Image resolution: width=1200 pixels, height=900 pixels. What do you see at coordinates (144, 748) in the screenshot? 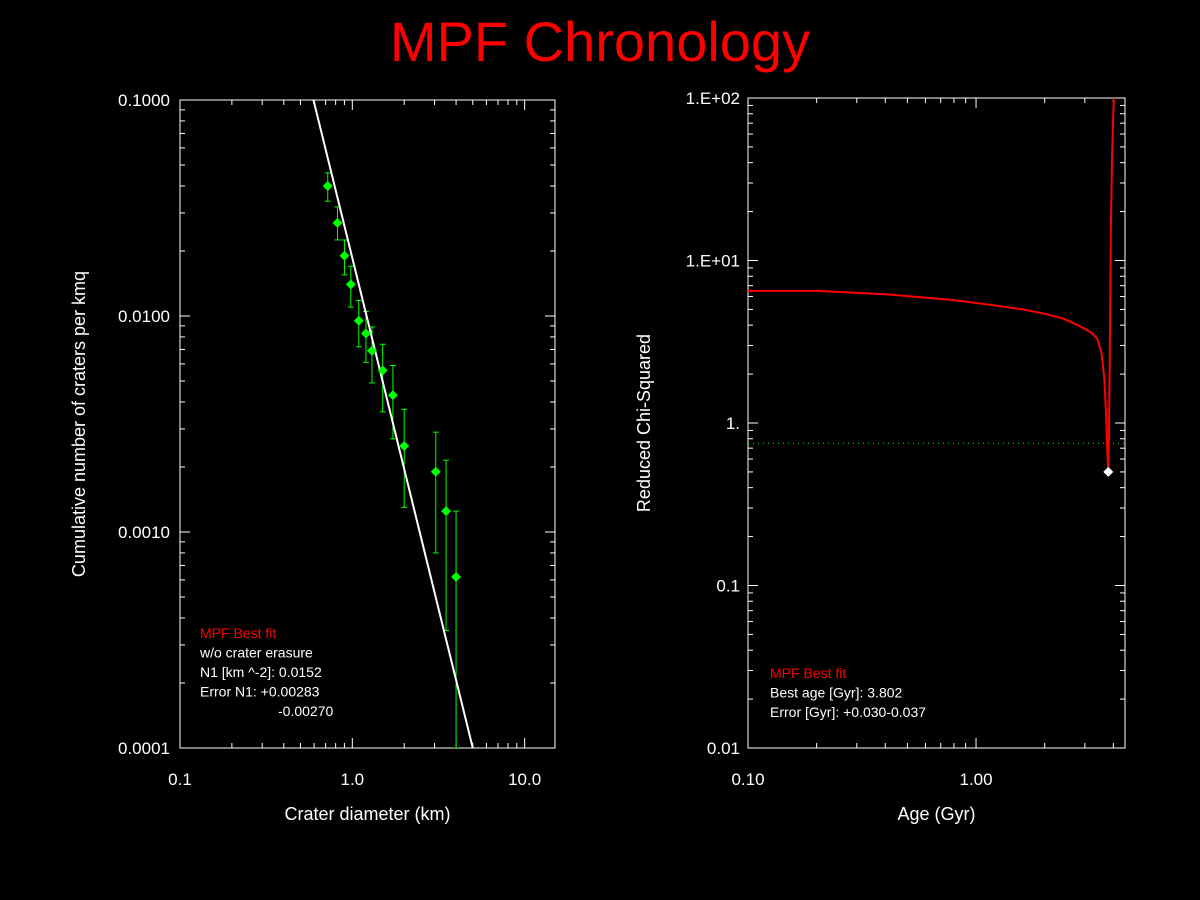
I see `y-tick-label: 0.0001` at bounding box center [144, 748].